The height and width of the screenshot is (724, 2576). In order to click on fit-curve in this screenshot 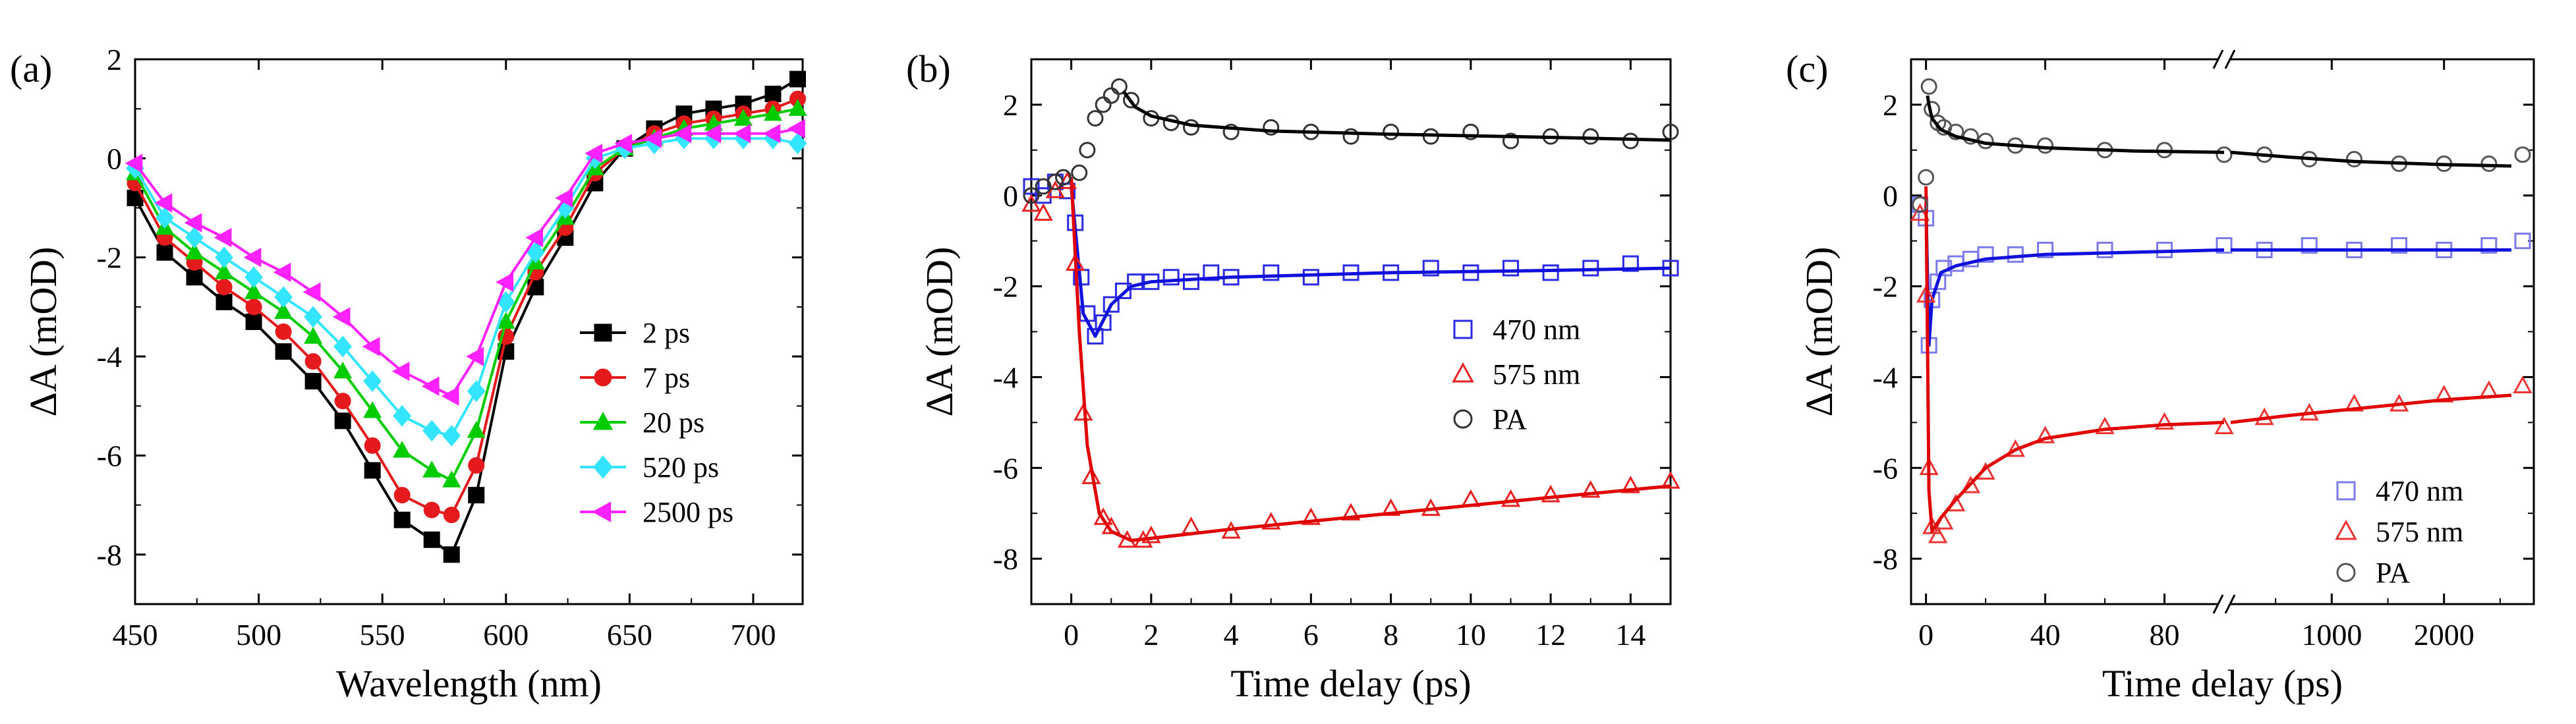, I will do `click(2075, 275)`.